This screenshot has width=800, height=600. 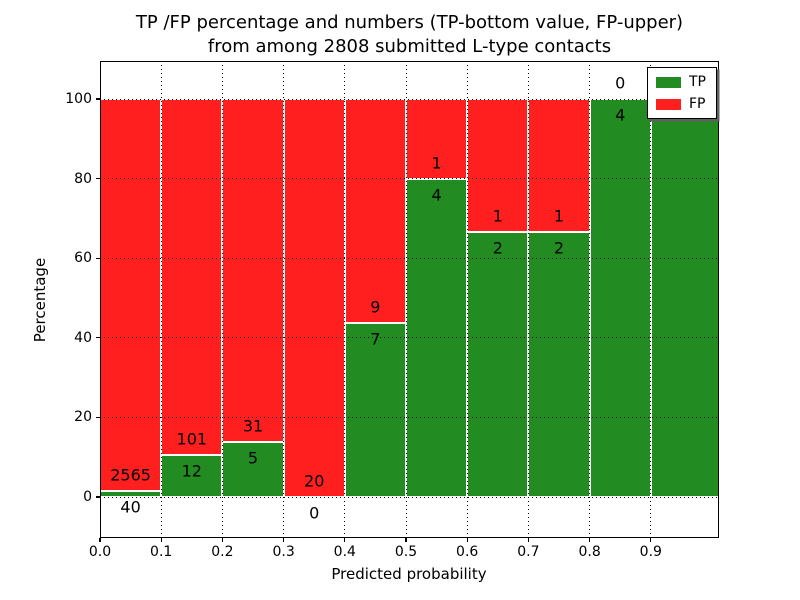 What do you see at coordinates (253, 458) in the screenshot?
I see `tp-count-label: 5` at bounding box center [253, 458].